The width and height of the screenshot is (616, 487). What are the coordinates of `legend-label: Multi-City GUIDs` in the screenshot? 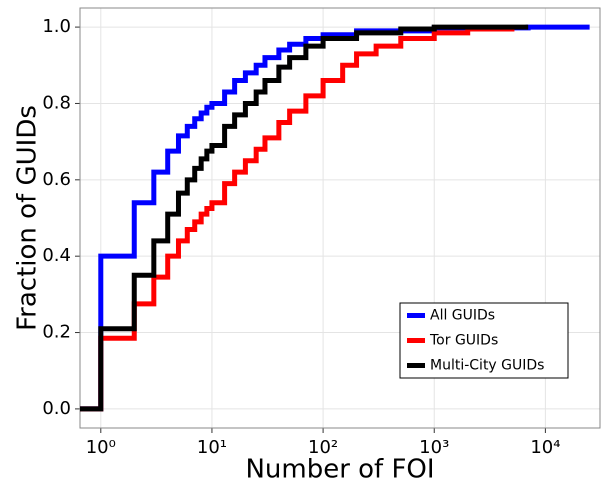 It's located at (487, 366).